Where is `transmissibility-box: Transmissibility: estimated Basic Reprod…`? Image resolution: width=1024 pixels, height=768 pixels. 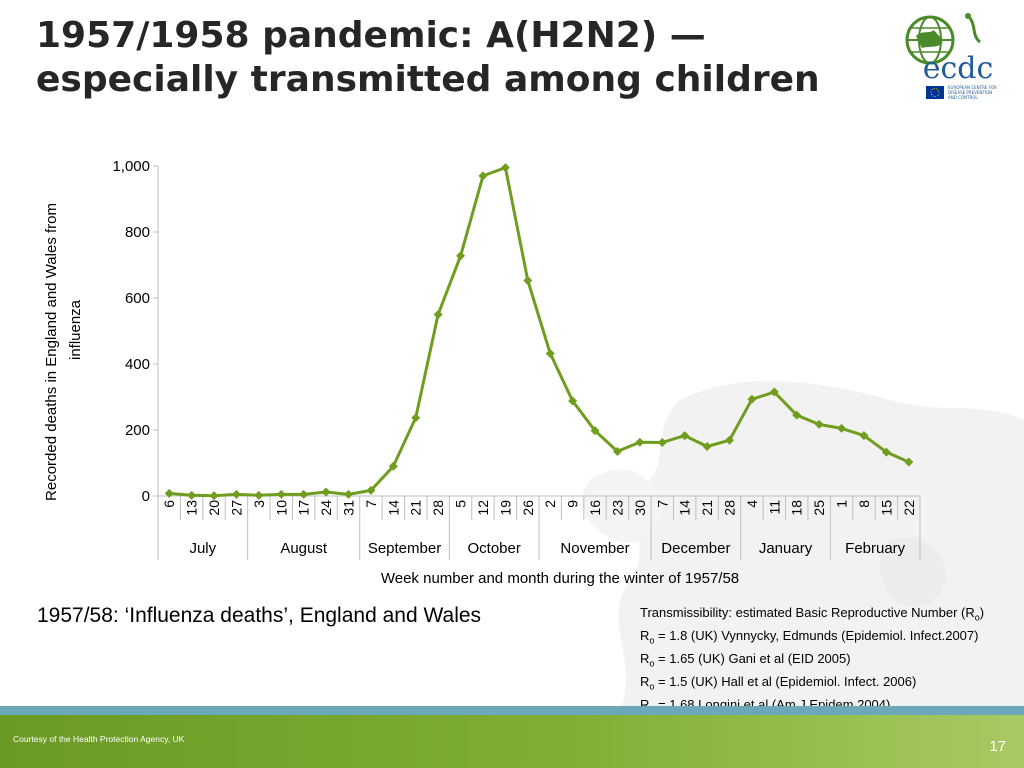
transmissibility-box: Transmissibility: estimated Basic Reprod… is located at coordinates (830, 661).